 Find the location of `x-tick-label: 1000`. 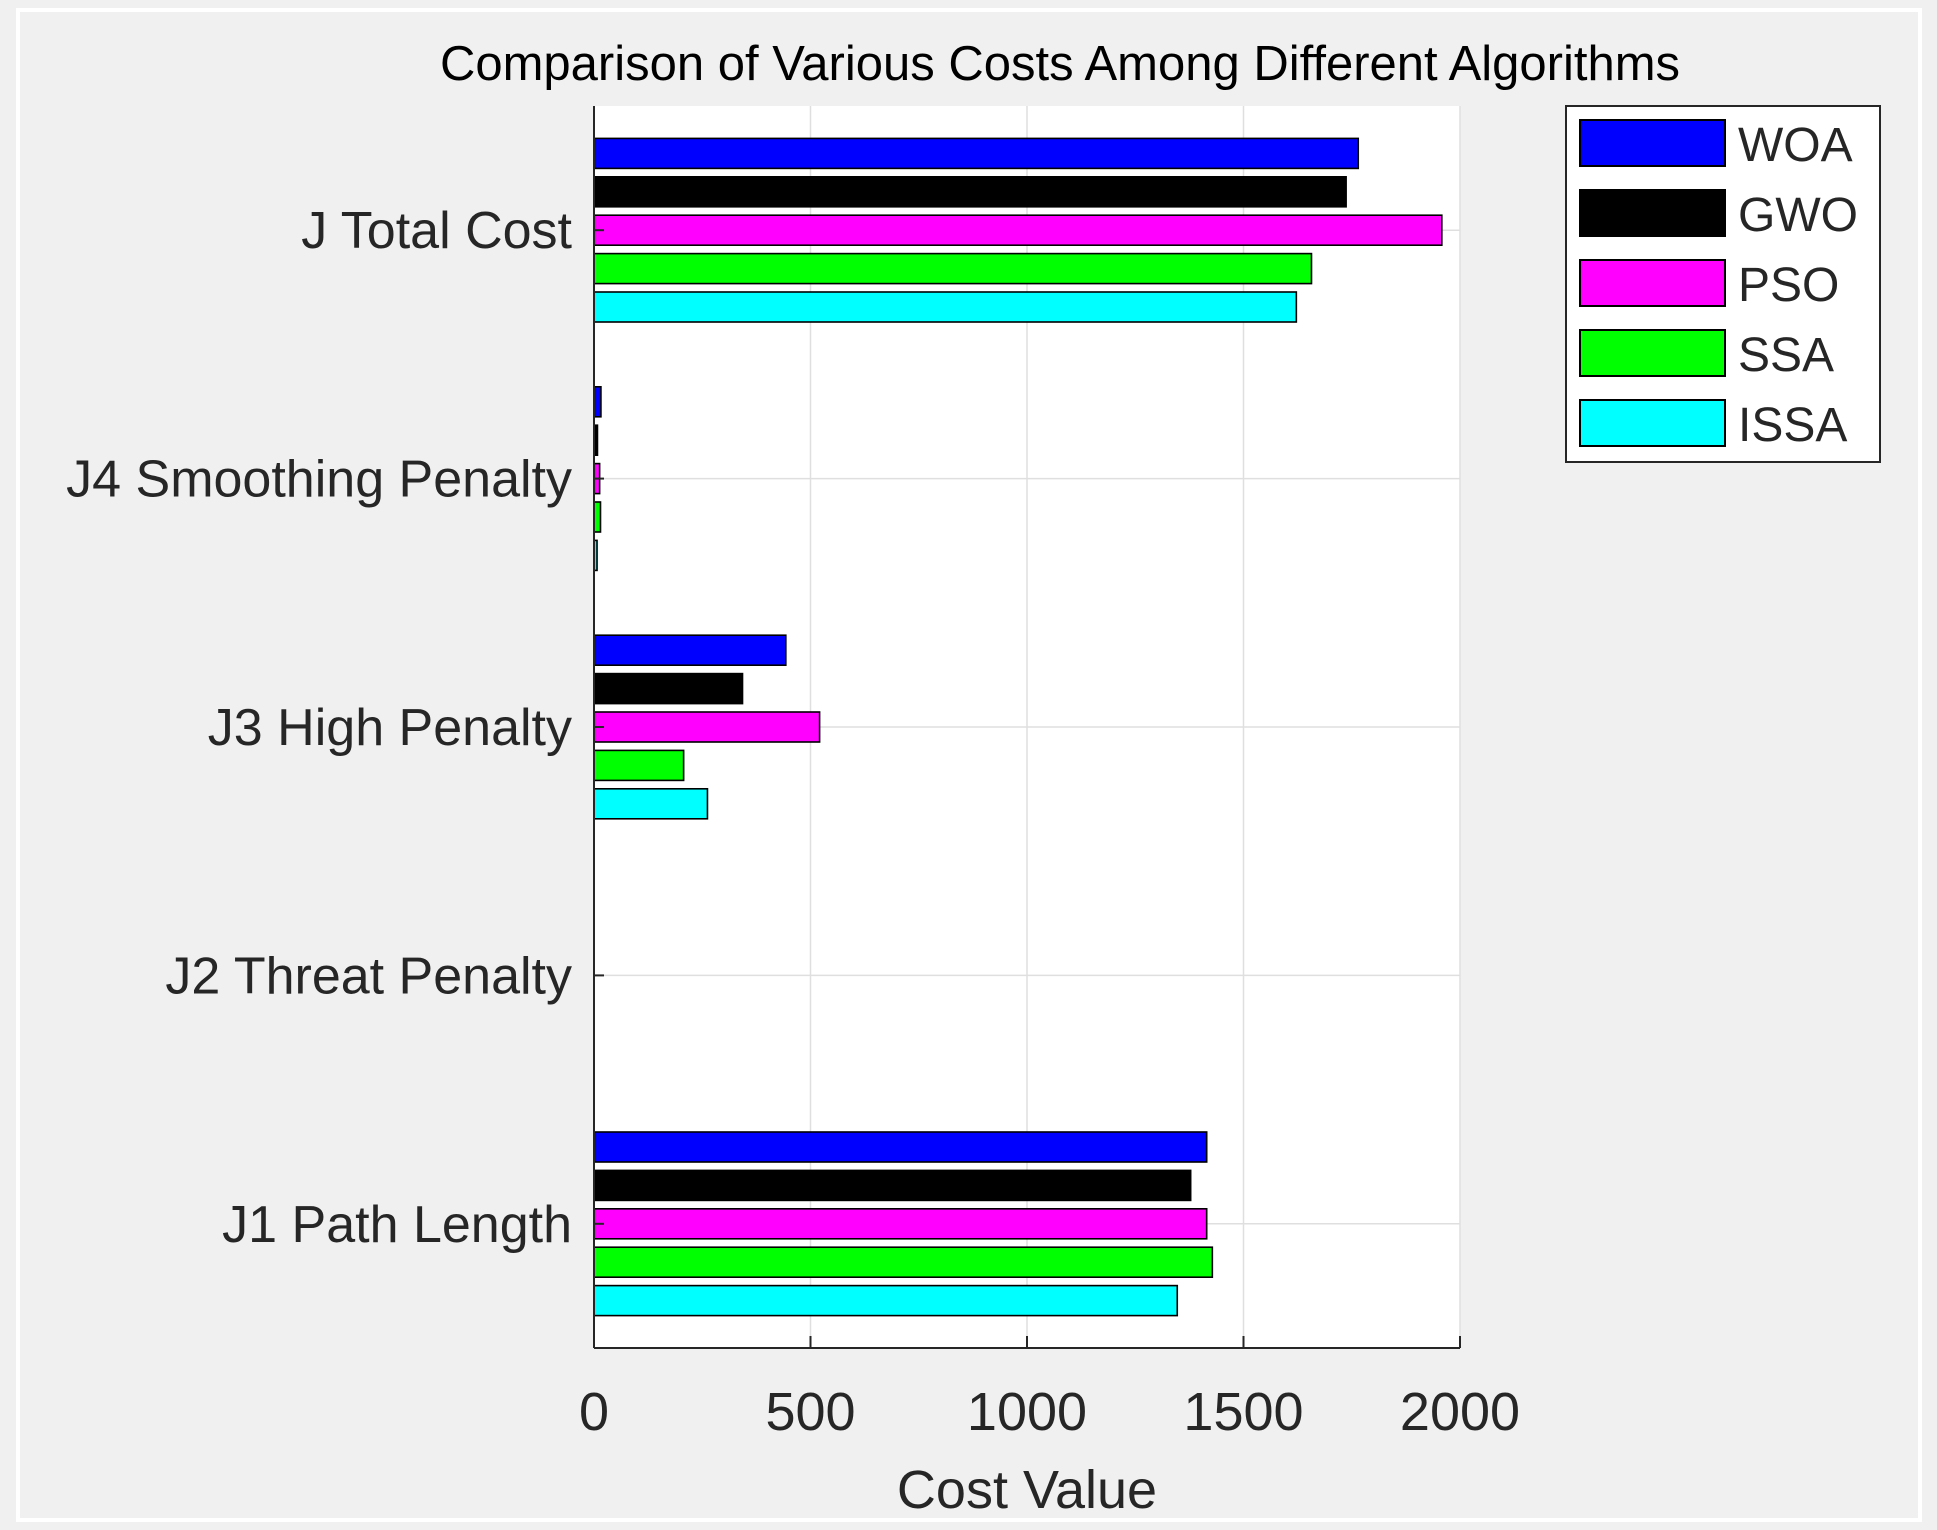

x-tick-label: 1000 is located at coordinates (1027, 1412).